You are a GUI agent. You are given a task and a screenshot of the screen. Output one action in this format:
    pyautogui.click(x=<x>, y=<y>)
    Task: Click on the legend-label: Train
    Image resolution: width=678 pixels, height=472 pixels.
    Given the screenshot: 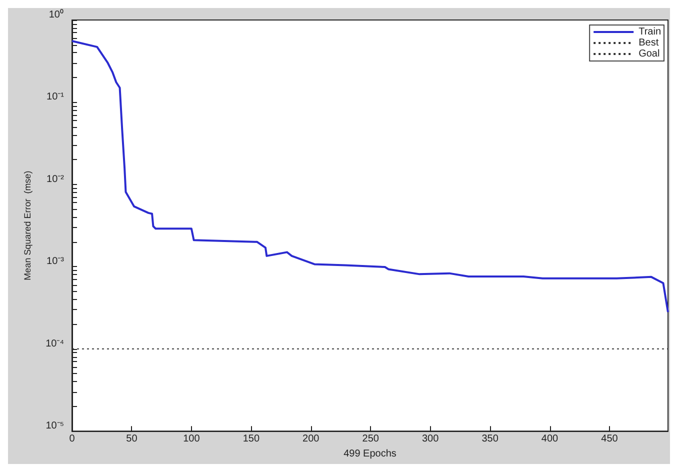 What is the action you would take?
    pyautogui.click(x=650, y=32)
    